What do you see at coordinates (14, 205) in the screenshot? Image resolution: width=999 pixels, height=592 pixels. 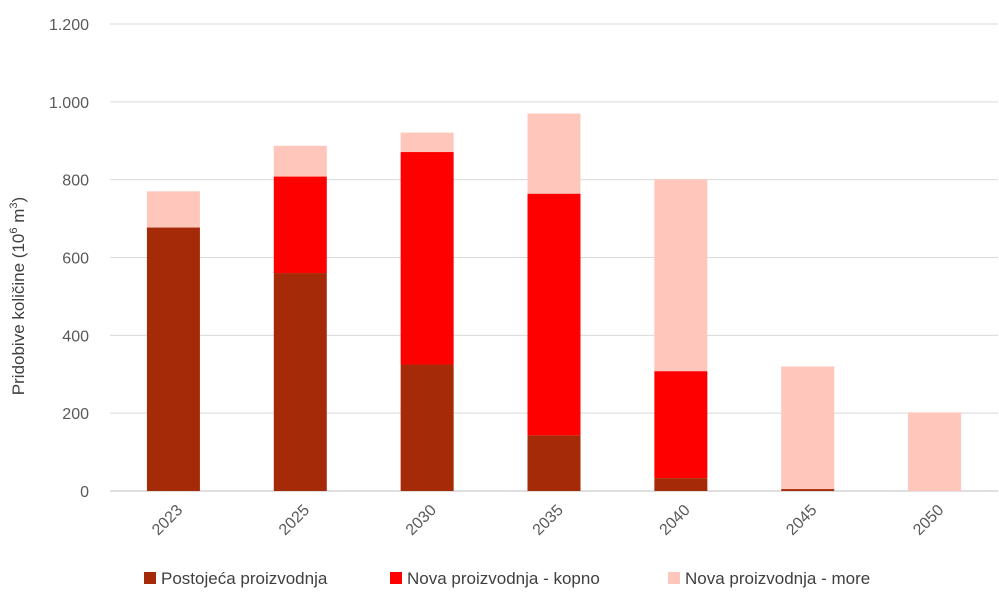 I see `y-axis-title-sup2: 3` at bounding box center [14, 205].